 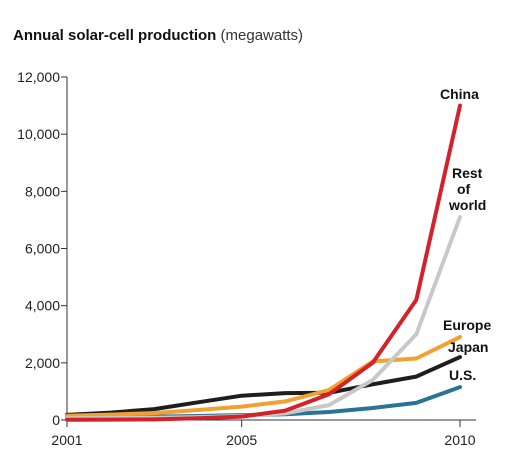 I want to click on series-label-europe: Europe, so click(x=467, y=325).